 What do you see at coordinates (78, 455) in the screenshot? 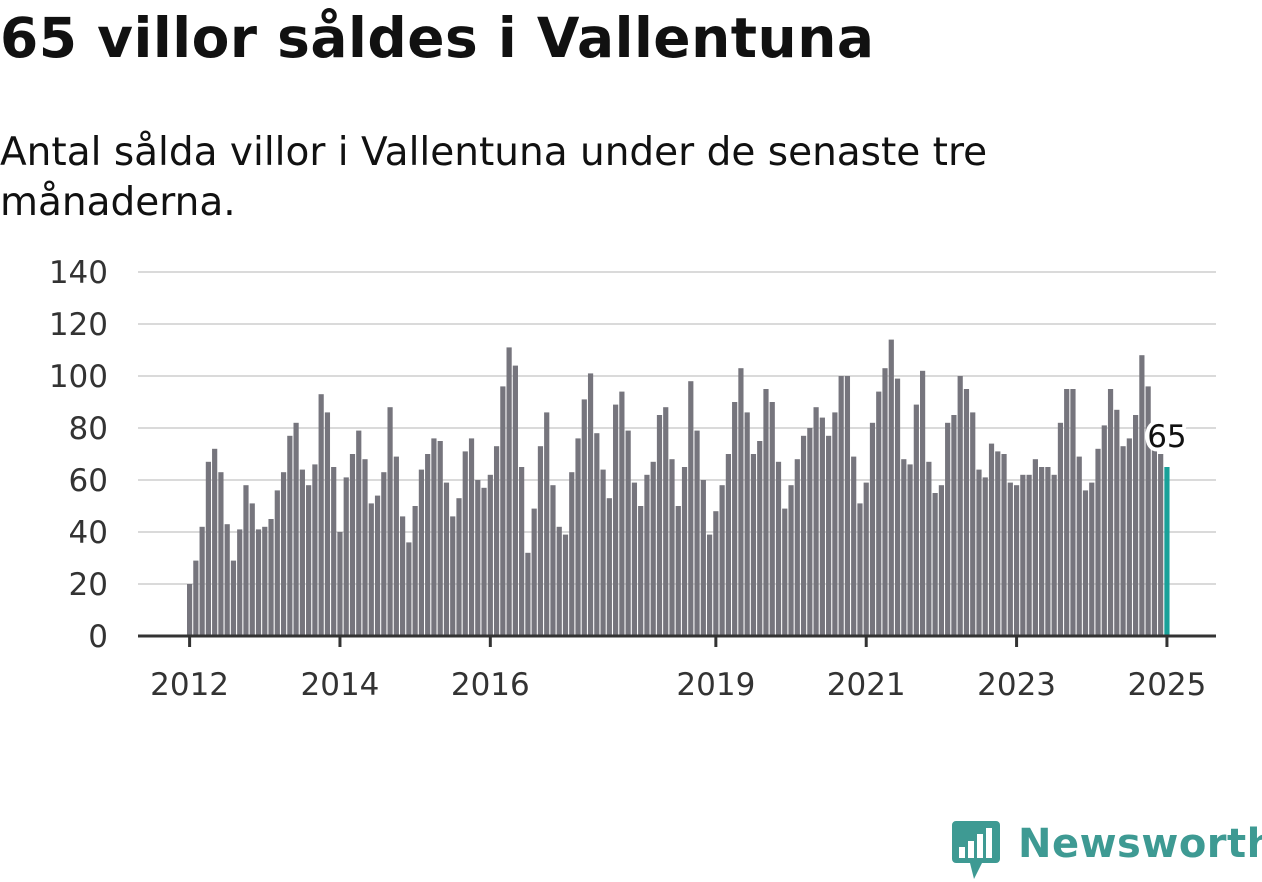
I see `y-axis-ticks: 0 20 40 60 80 100 120 140` at bounding box center [78, 455].